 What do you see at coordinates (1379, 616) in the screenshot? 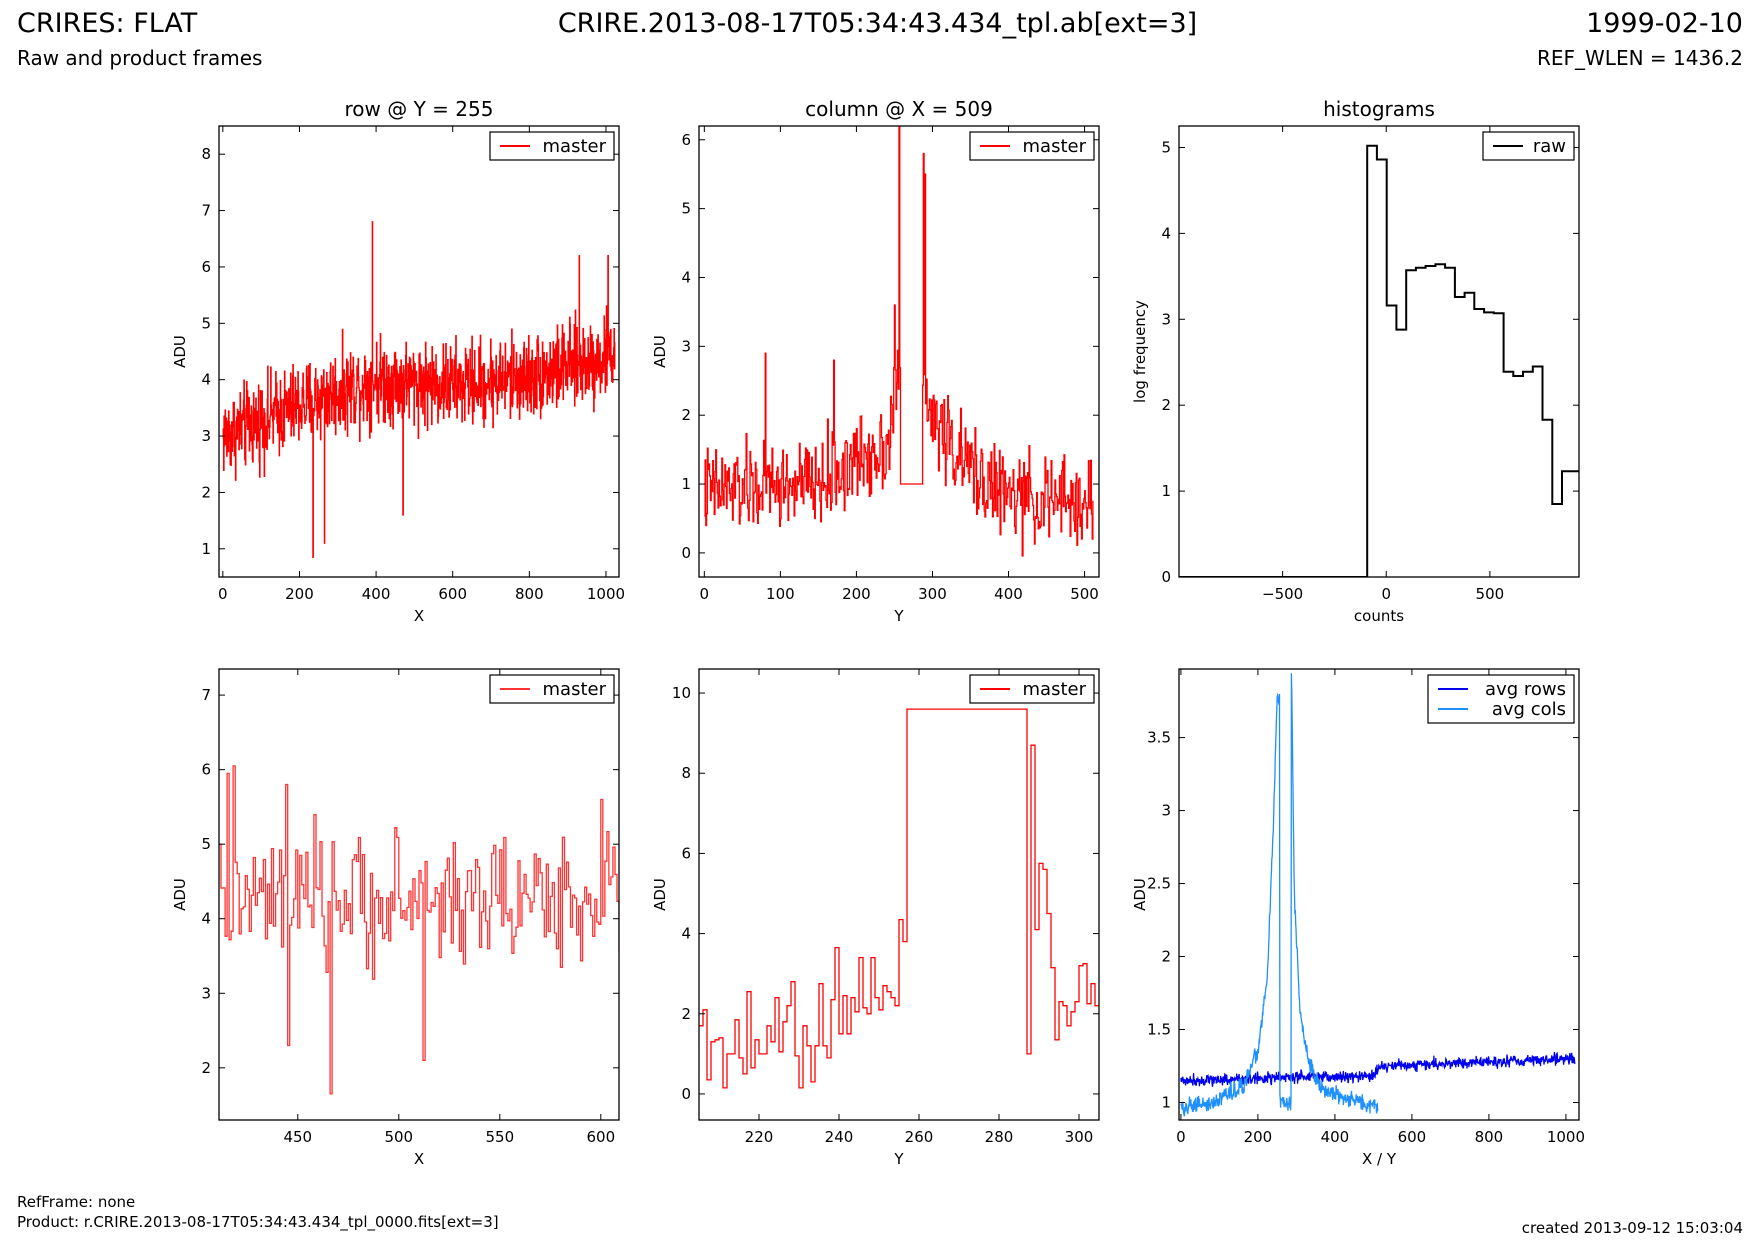
I see `x-axis-label: counts` at bounding box center [1379, 616].